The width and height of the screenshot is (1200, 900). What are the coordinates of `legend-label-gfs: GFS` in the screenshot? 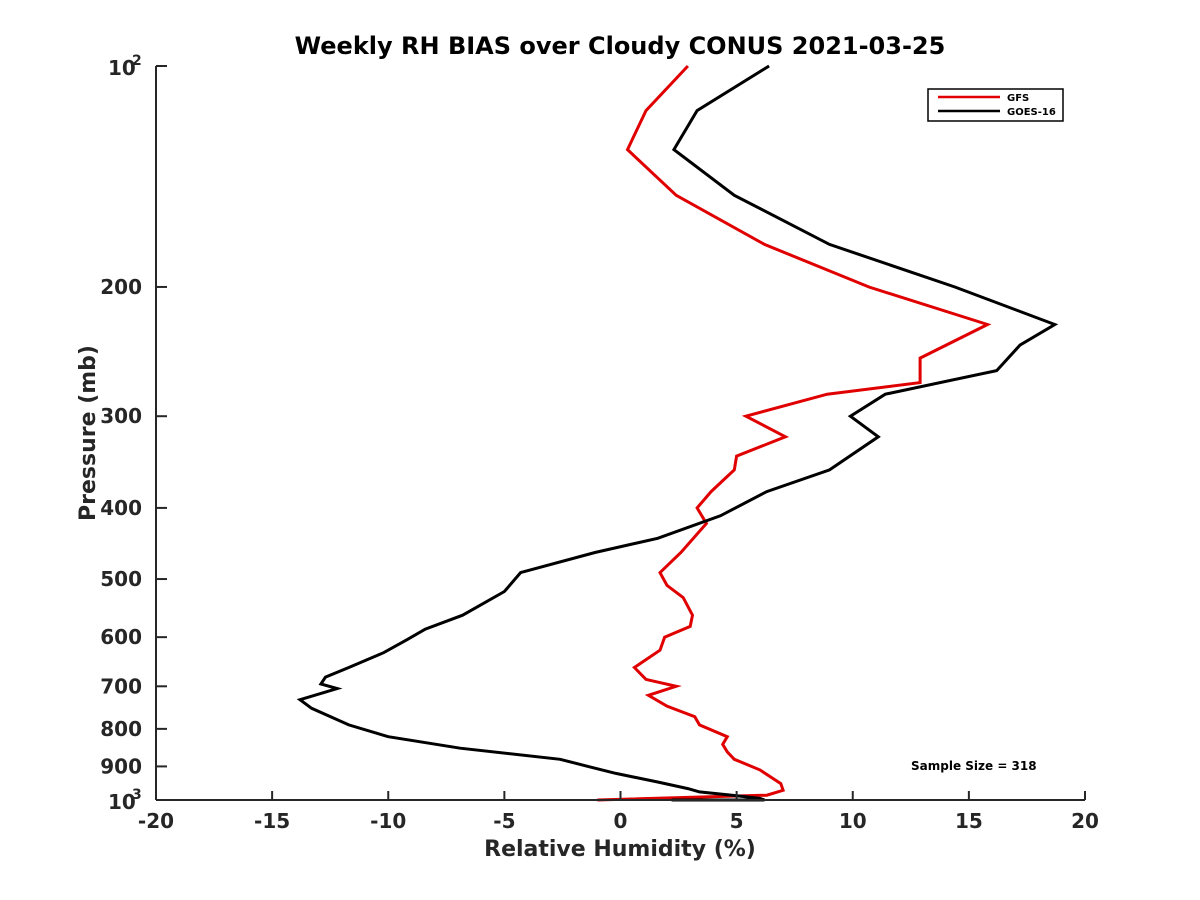 It's located at (1018, 98).